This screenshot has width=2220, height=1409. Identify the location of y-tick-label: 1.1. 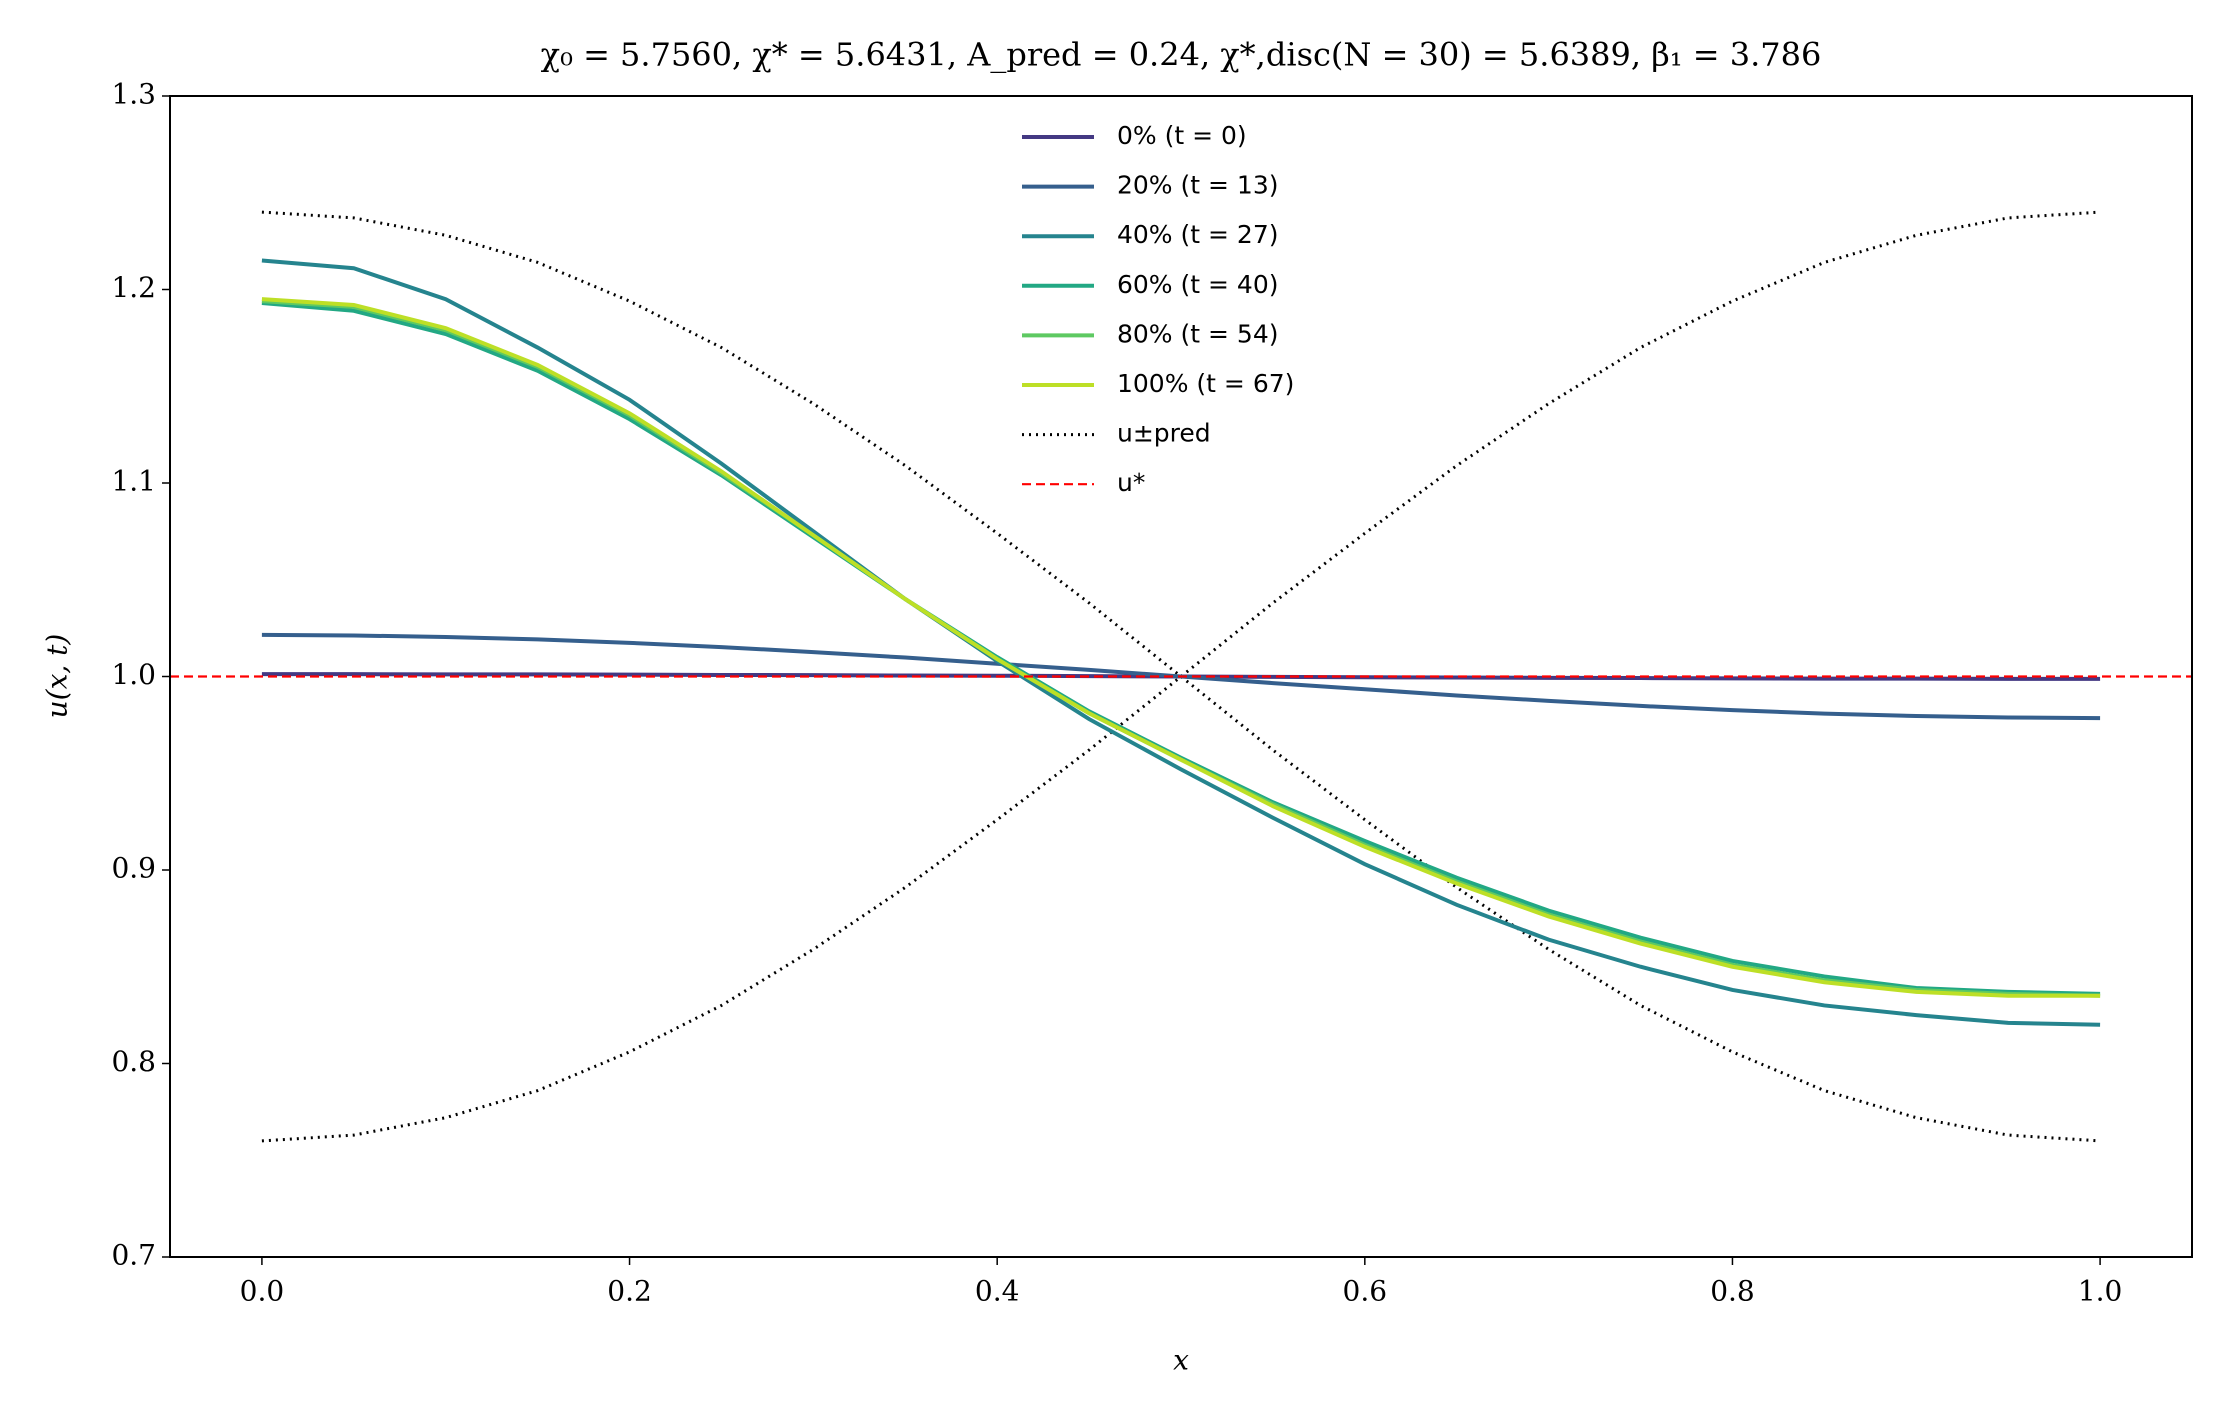
(133, 481).